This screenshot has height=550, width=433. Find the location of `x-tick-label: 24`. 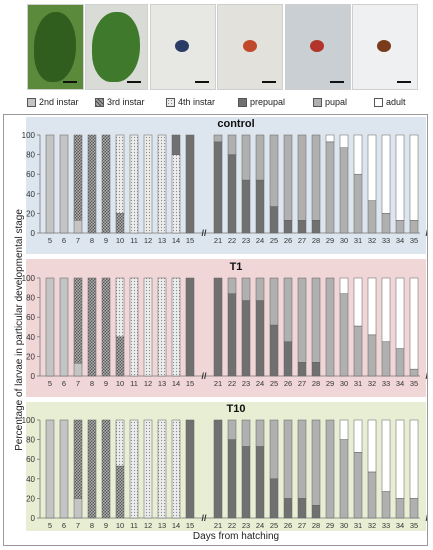

x-tick-label: 24 is located at coordinates (260, 383).